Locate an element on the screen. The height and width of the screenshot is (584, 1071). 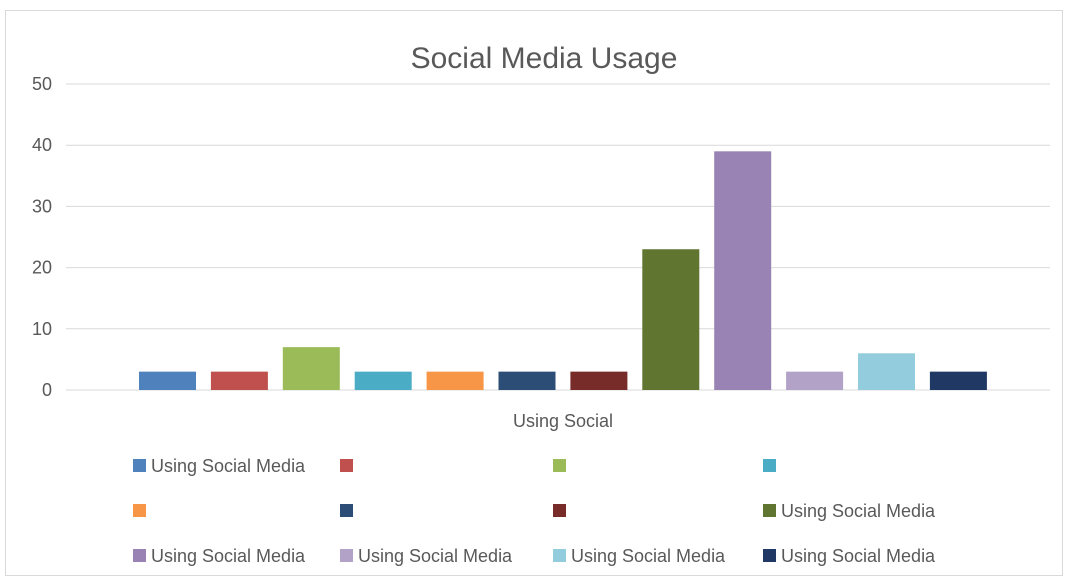
x-axis-categories: Using Social is located at coordinates (563, 421).